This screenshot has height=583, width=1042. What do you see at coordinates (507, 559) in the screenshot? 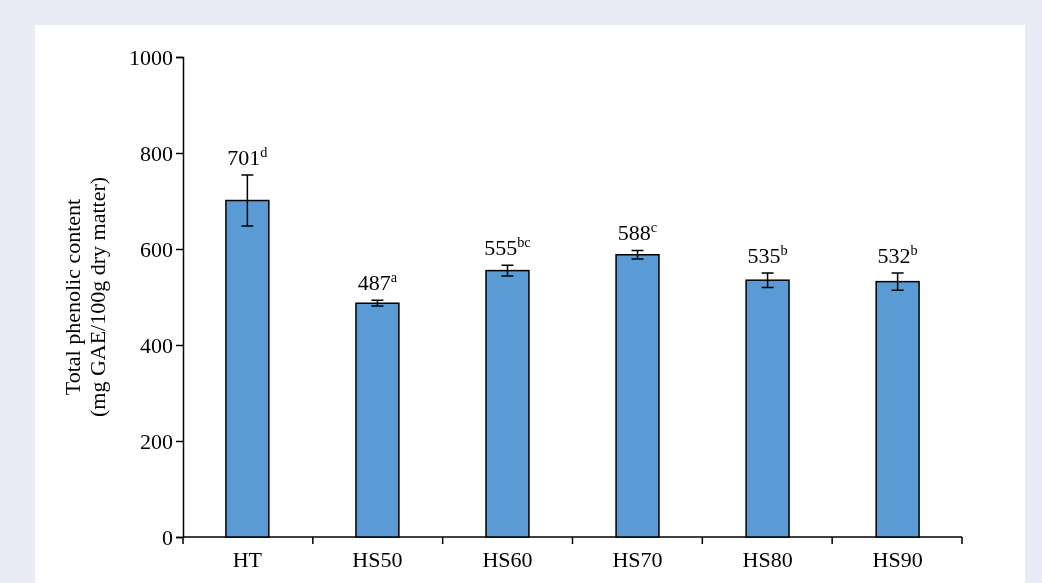
I see `x-tick-label: HS60` at bounding box center [507, 559].